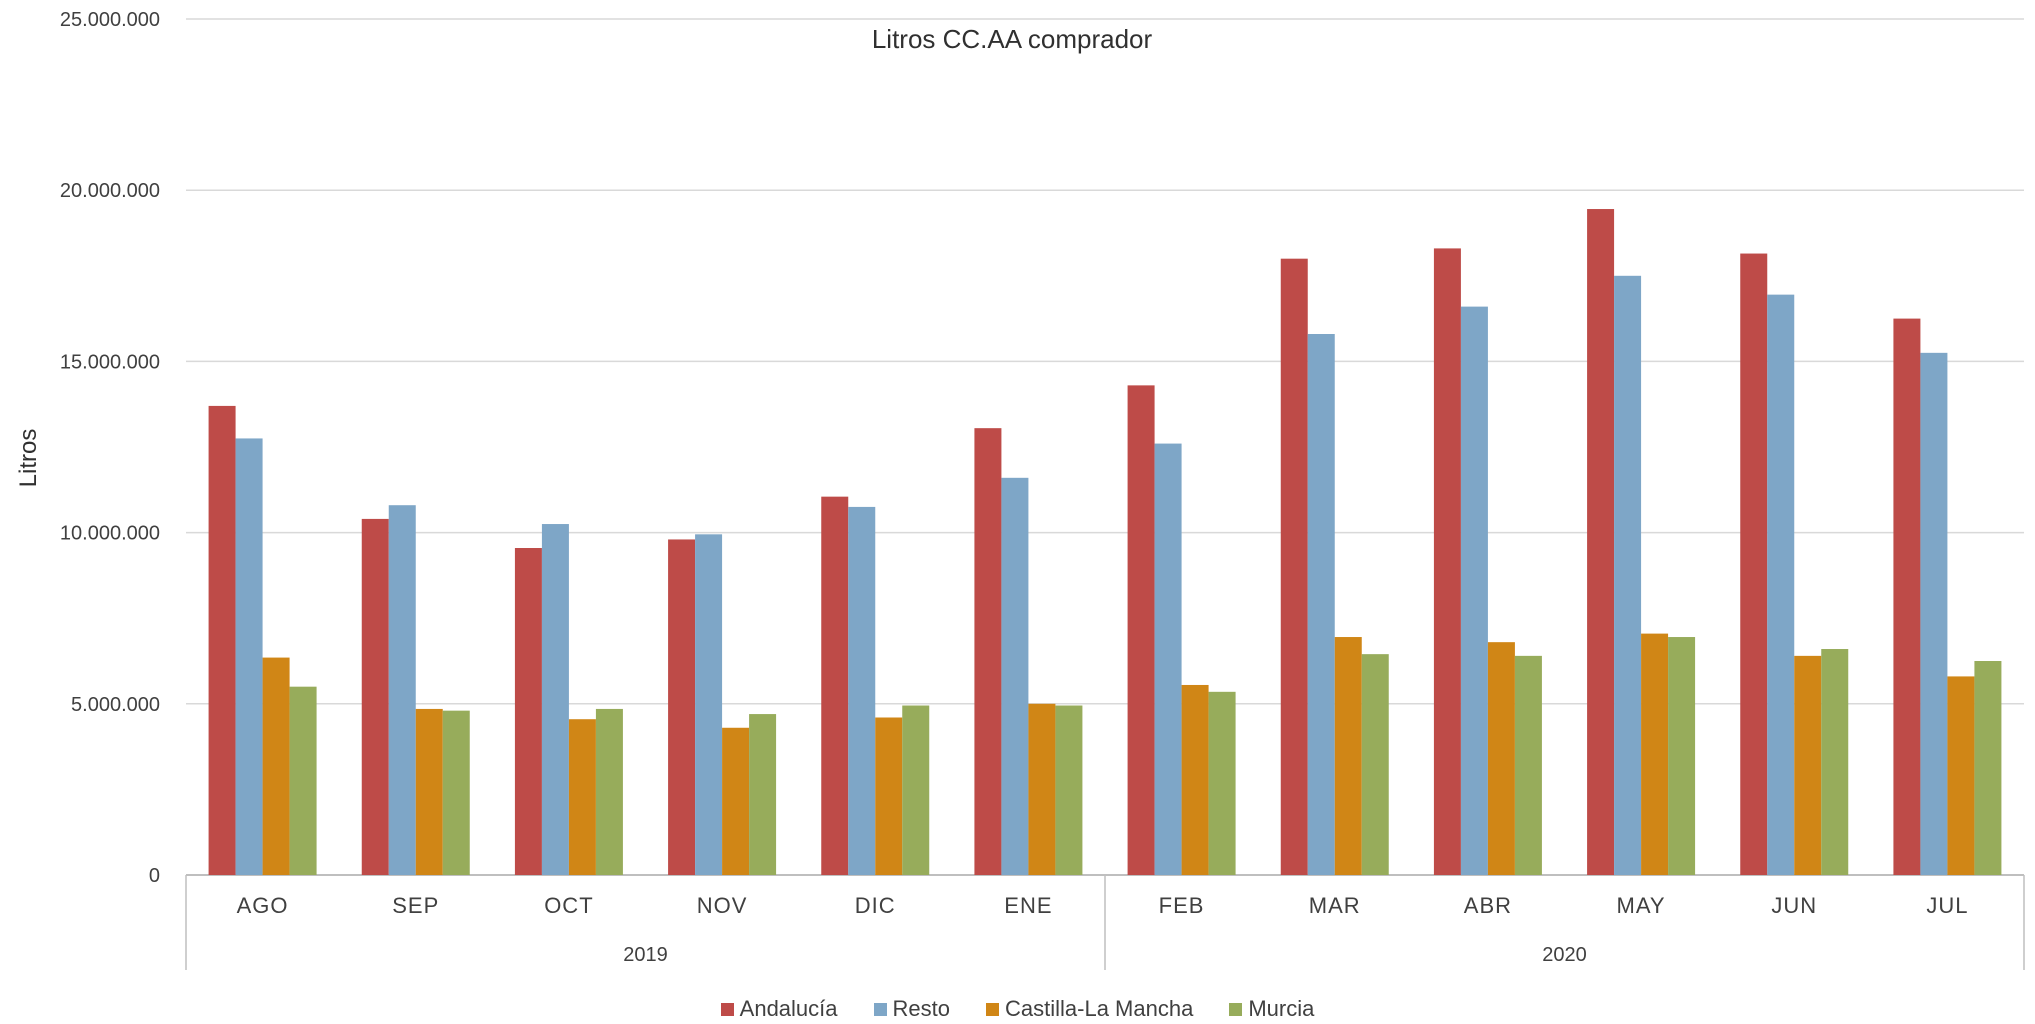  I want to click on bar-castilla-la-mancha-ago, so click(276, 766).